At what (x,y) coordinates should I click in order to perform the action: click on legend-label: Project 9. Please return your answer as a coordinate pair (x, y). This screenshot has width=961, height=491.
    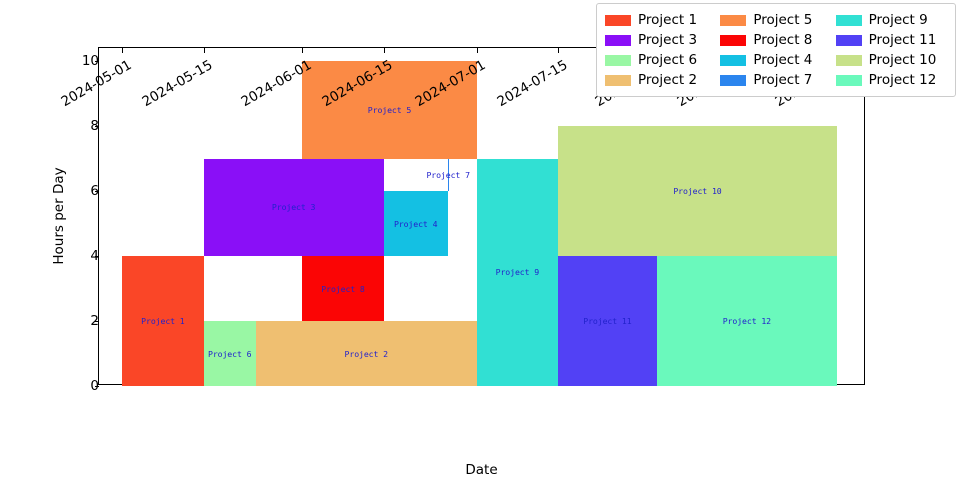
    Looking at the image, I should click on (898, 20).